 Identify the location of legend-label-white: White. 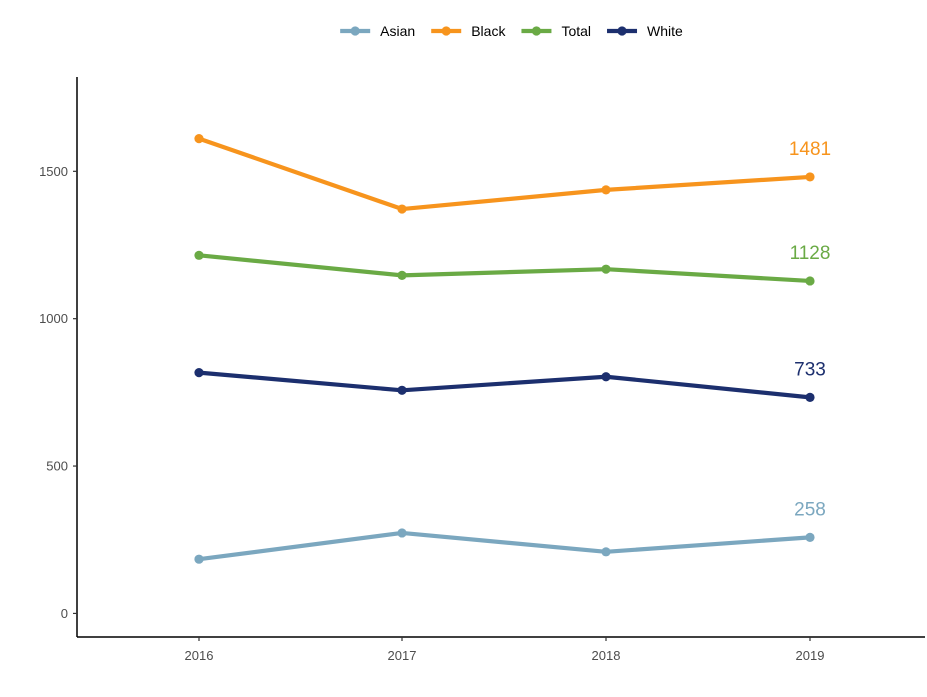
(665, 31).